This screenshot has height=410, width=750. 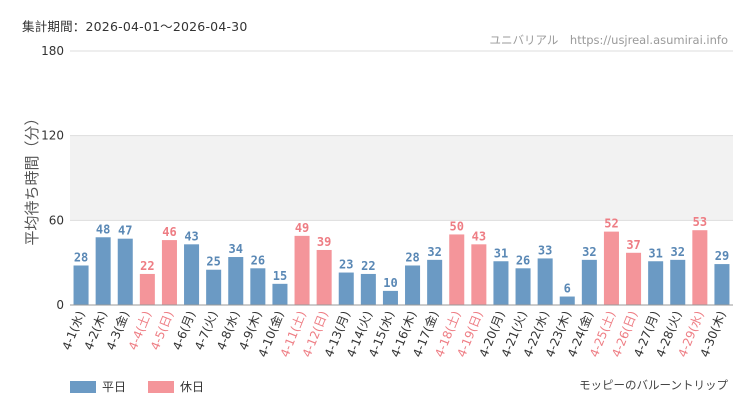 What do you see at coordinates (83, 386) in the screenshot?
I see `legend-swatch-weekday` at bounding box center [83, 386].